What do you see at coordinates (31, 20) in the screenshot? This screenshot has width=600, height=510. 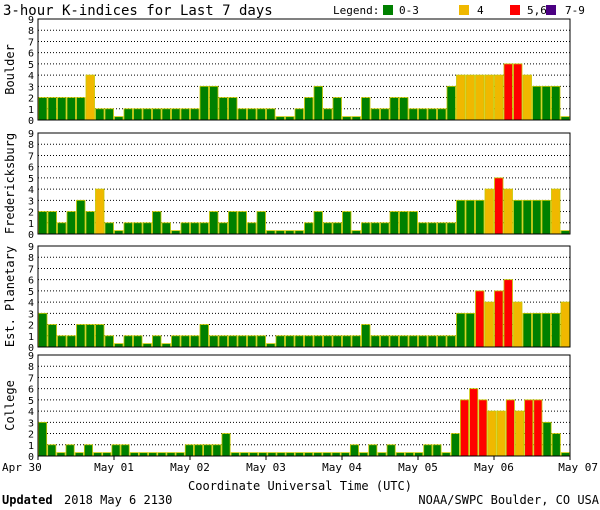 I see `y-tick-label: 9` at bounding box center [31, 20].